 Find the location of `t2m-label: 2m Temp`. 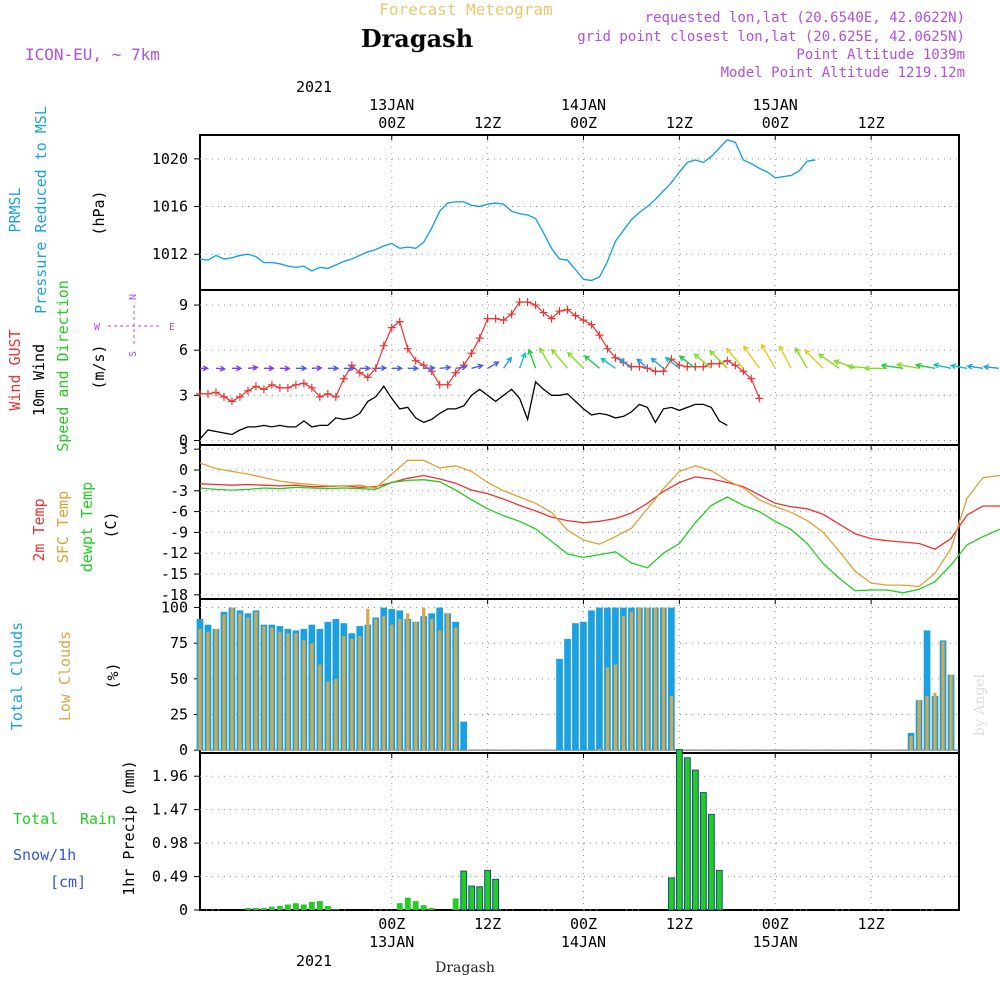

t2m-label: 2m Temp is located at coordinates (39, 529).